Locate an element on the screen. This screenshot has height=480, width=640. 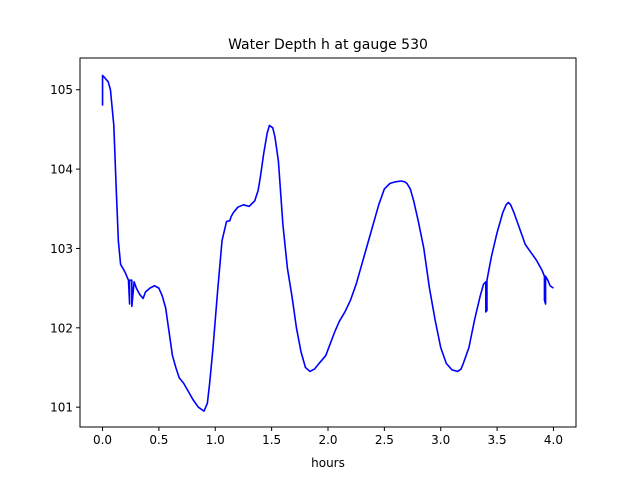
x-tick-label: 3.0 is located at coordinates (440, 440).